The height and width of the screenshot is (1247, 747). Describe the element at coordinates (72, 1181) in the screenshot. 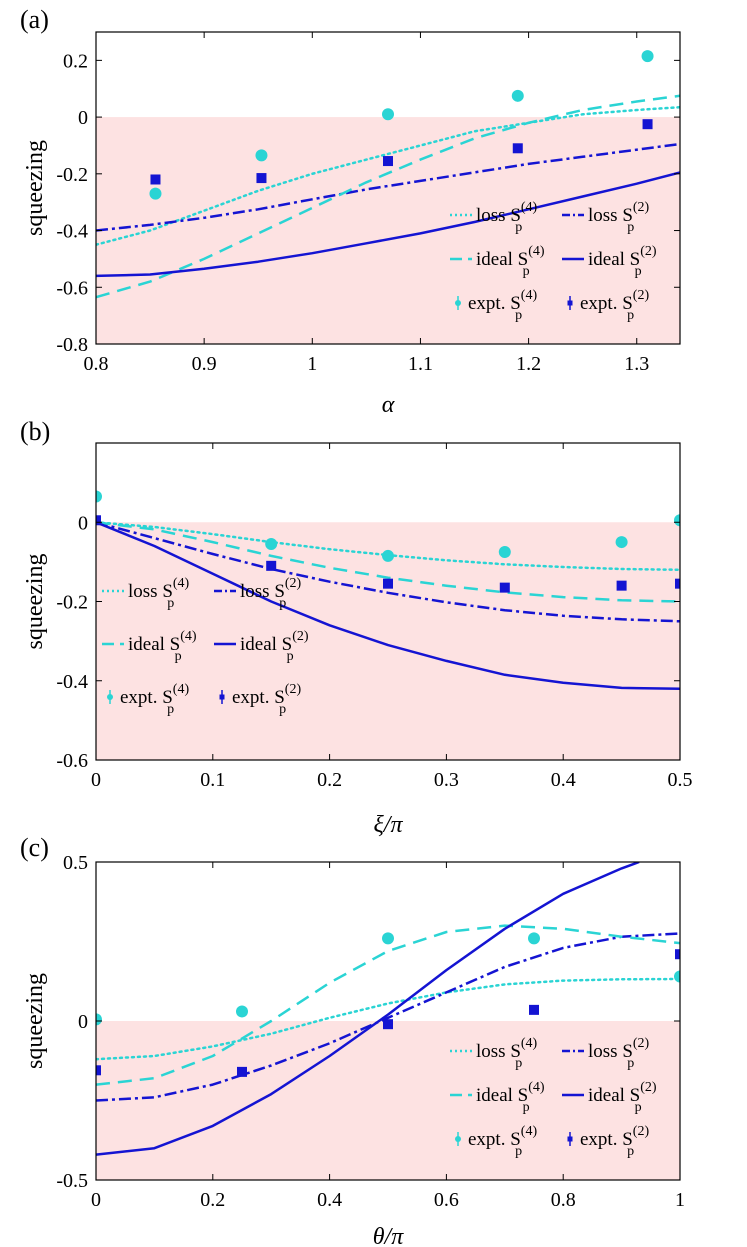

I see `y-tick-label: -0.5` at that location.